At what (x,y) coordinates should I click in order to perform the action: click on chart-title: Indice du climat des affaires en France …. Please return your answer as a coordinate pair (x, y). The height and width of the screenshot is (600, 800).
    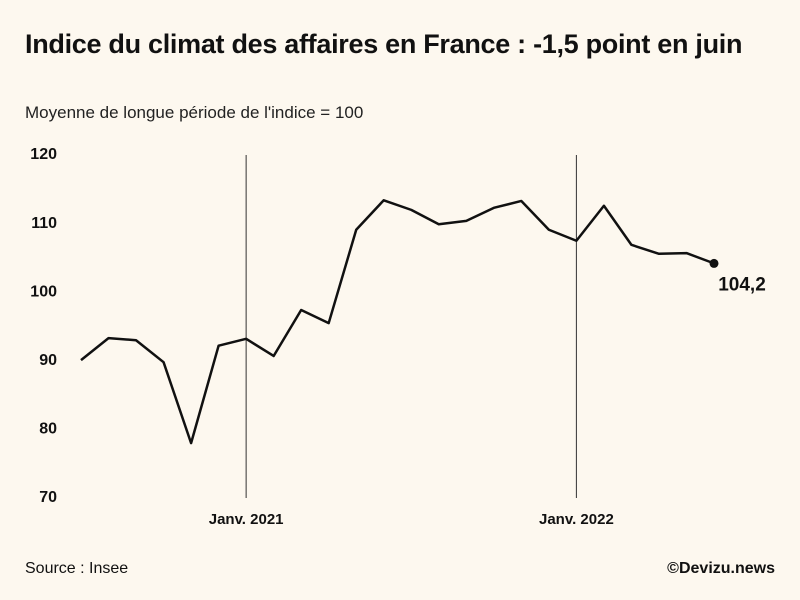
    Looking at the image, I should click on (384, 44).